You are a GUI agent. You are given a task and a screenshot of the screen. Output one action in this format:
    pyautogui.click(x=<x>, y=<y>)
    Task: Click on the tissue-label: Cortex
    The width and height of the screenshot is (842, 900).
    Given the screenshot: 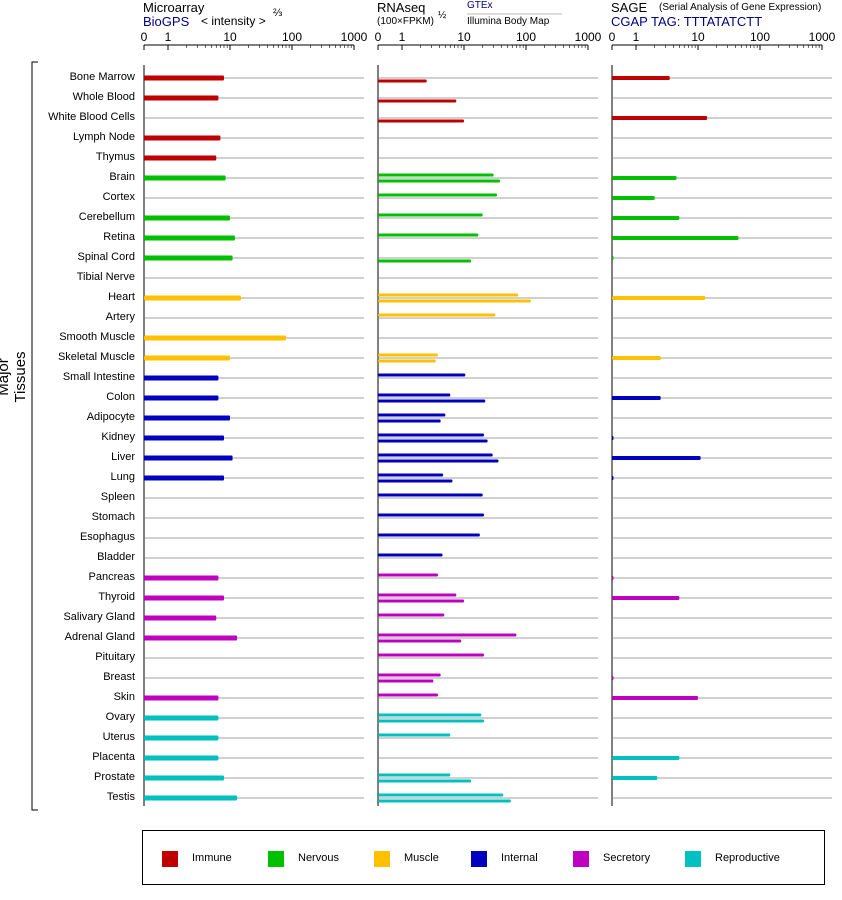 What is the action you would take?
    pyautogui.click(x=118, y=197)
    